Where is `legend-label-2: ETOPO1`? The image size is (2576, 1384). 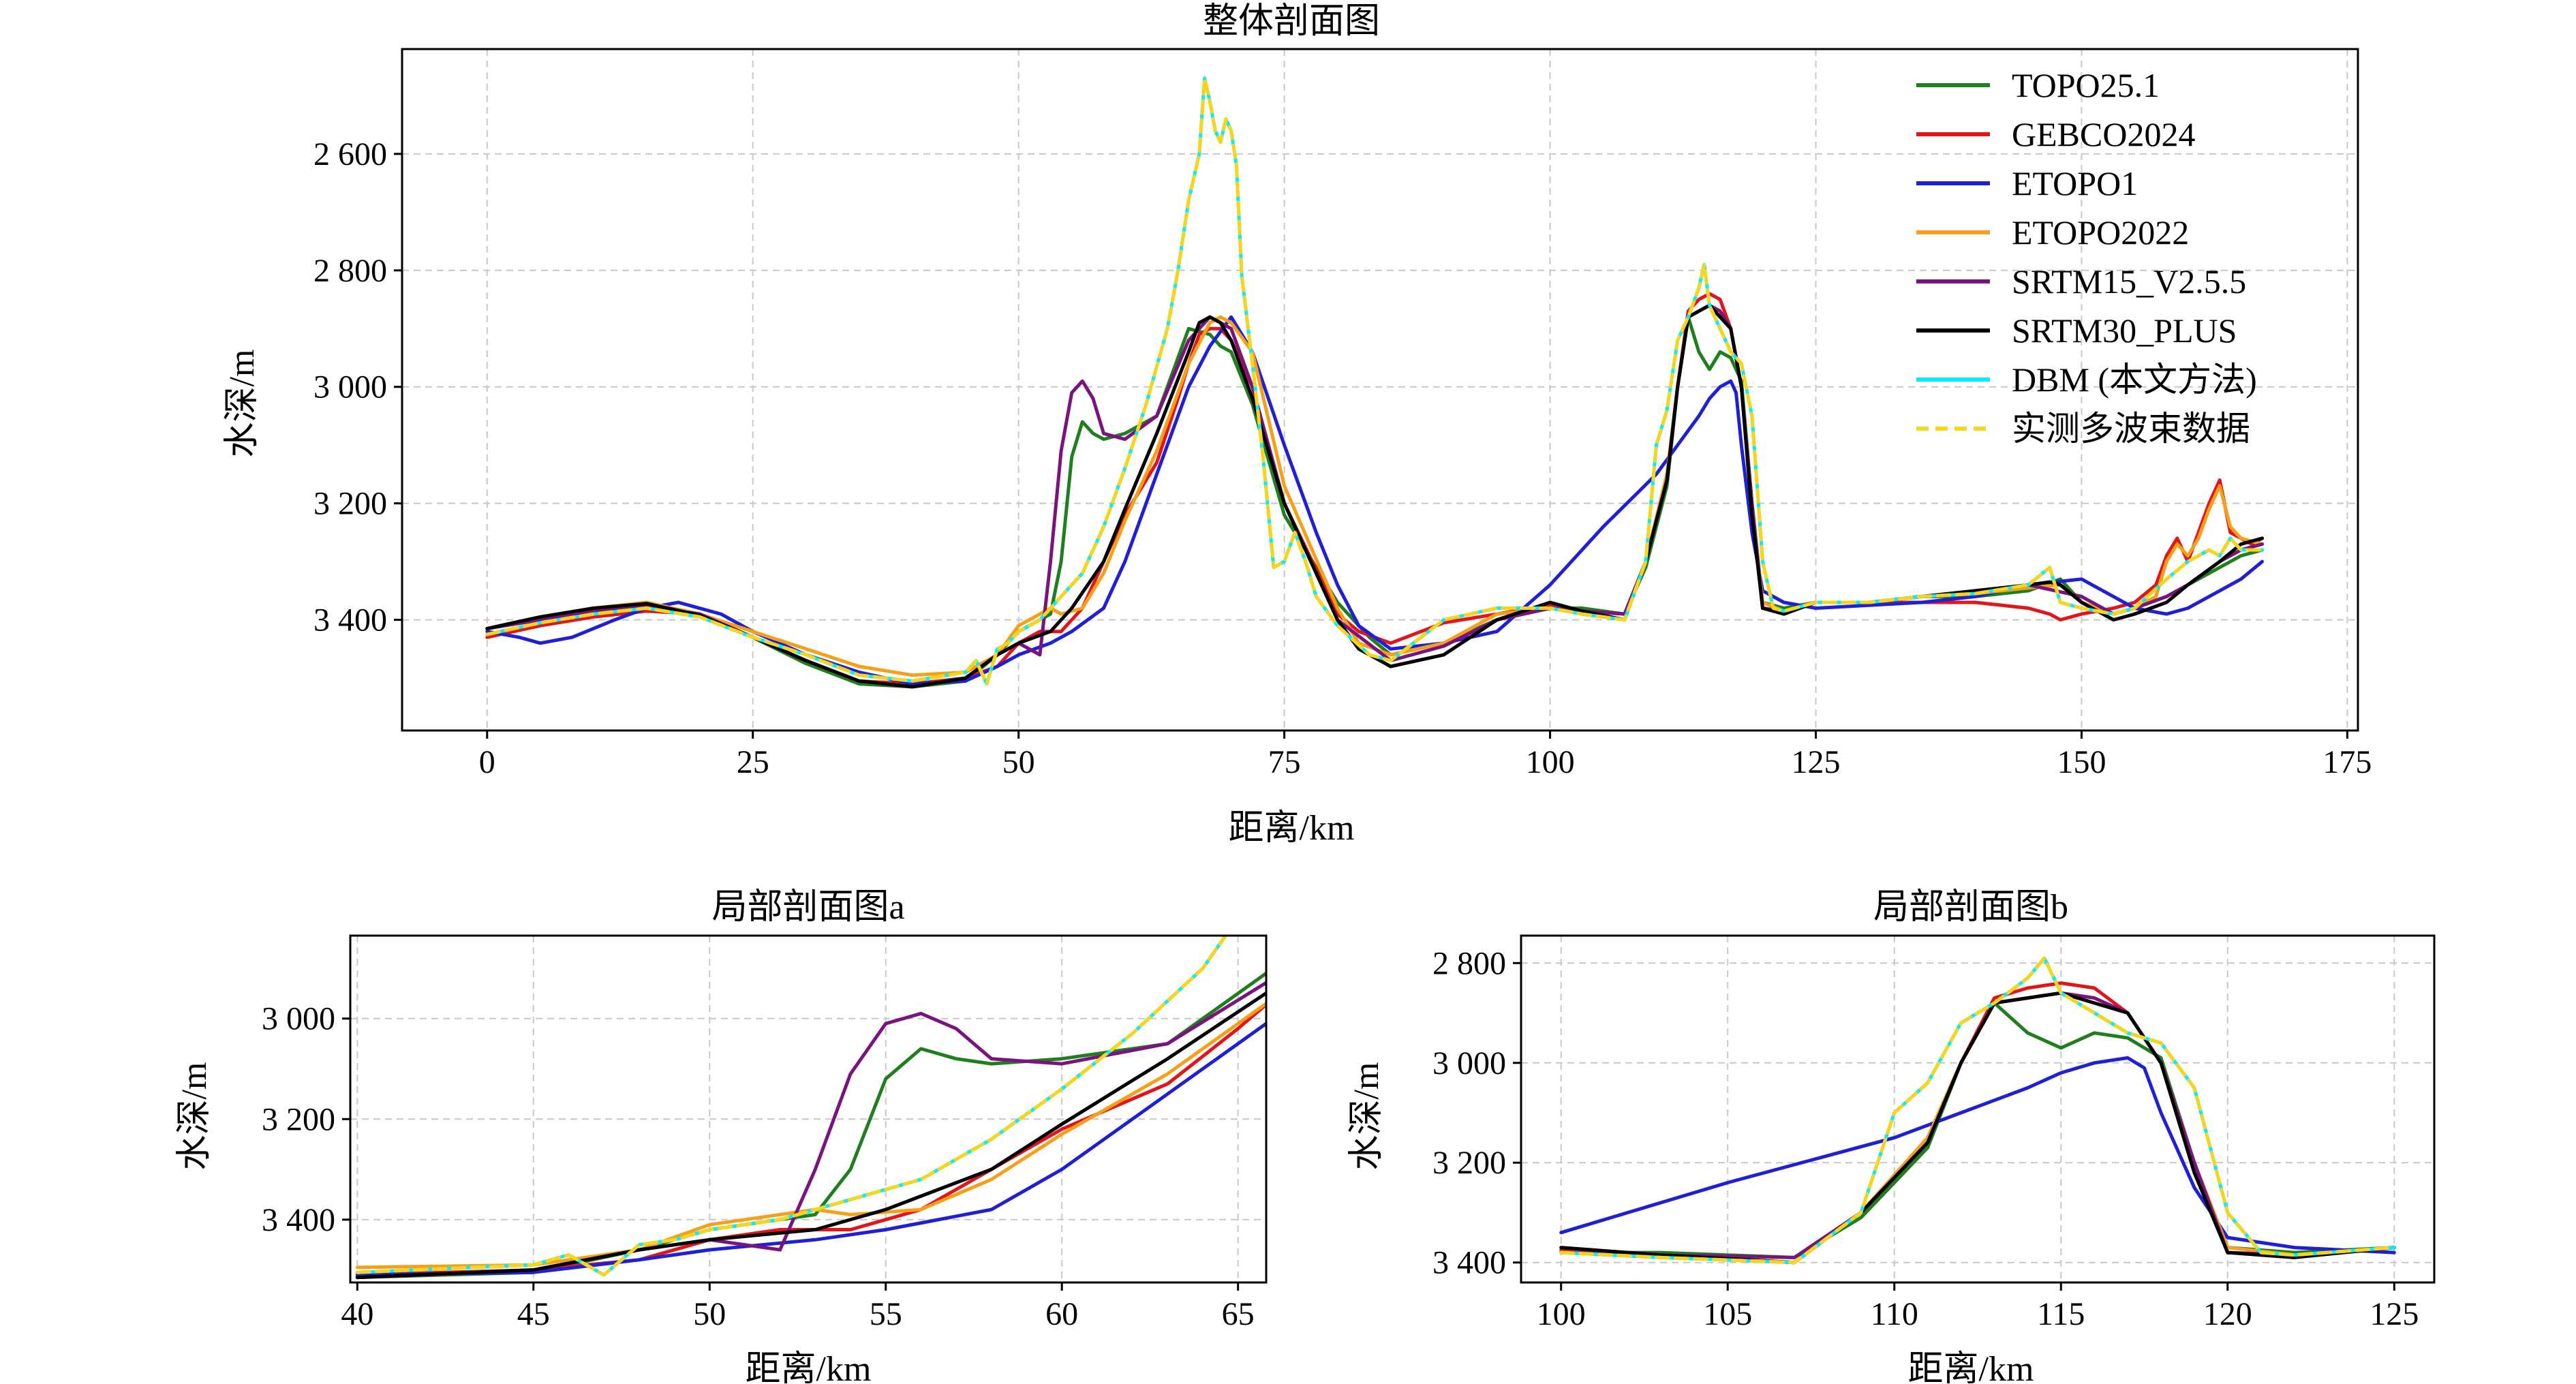 legend-label-2: ETOPO1 is located at coordinates (2075, 183).